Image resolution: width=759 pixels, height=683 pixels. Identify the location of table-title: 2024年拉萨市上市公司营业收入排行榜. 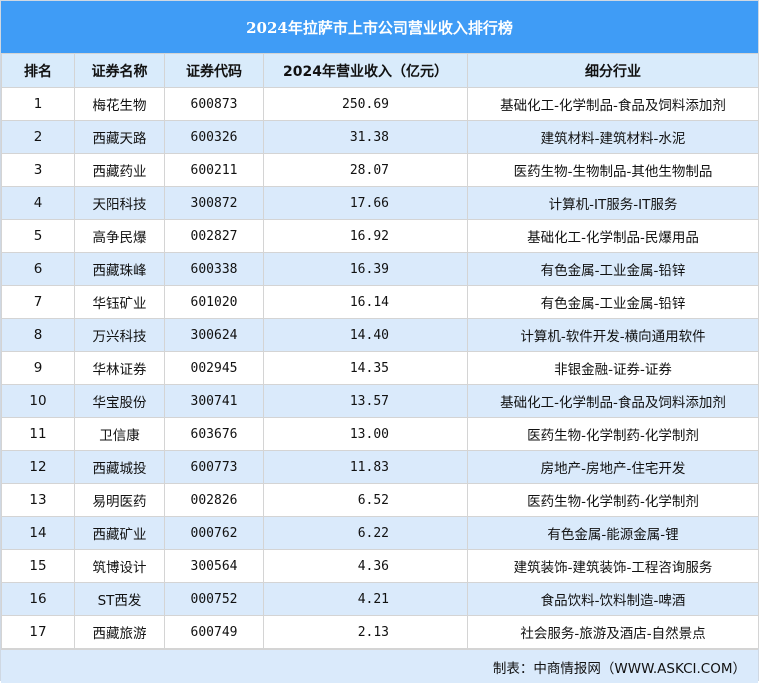
(379, 27).